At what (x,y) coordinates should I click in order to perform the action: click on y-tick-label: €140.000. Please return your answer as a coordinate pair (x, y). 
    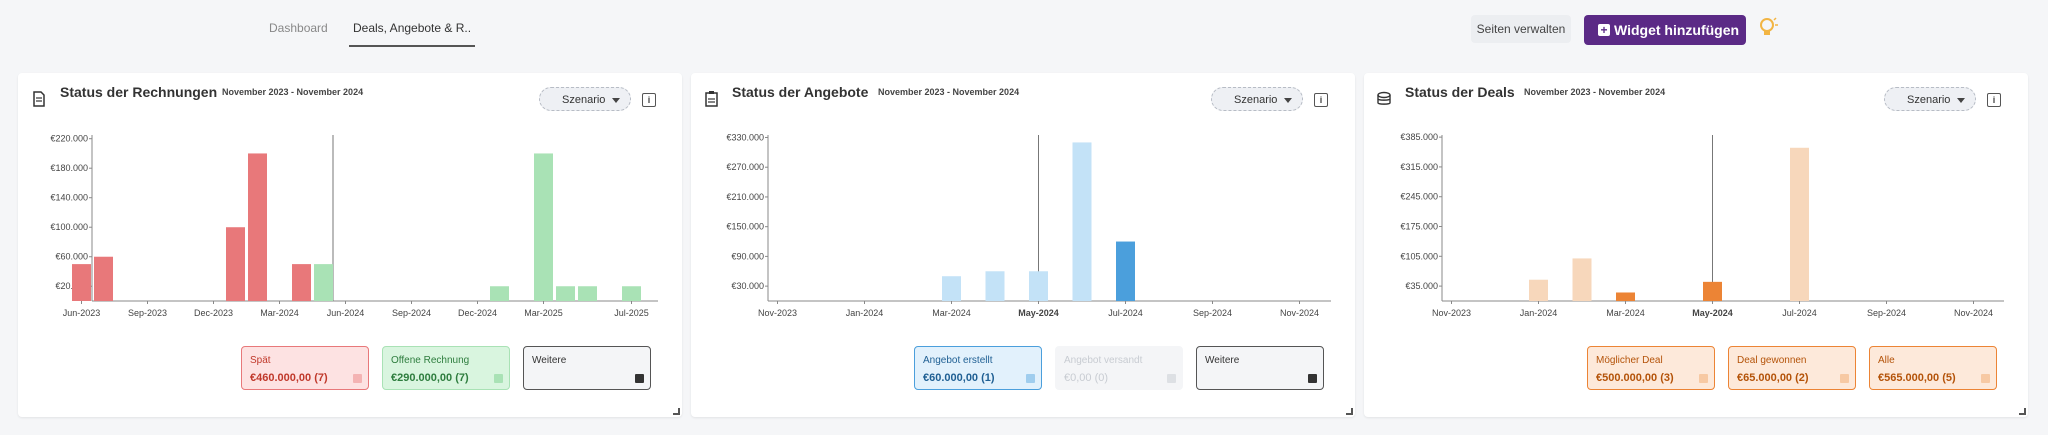
    Looking at the image, I should click on (69, 198).